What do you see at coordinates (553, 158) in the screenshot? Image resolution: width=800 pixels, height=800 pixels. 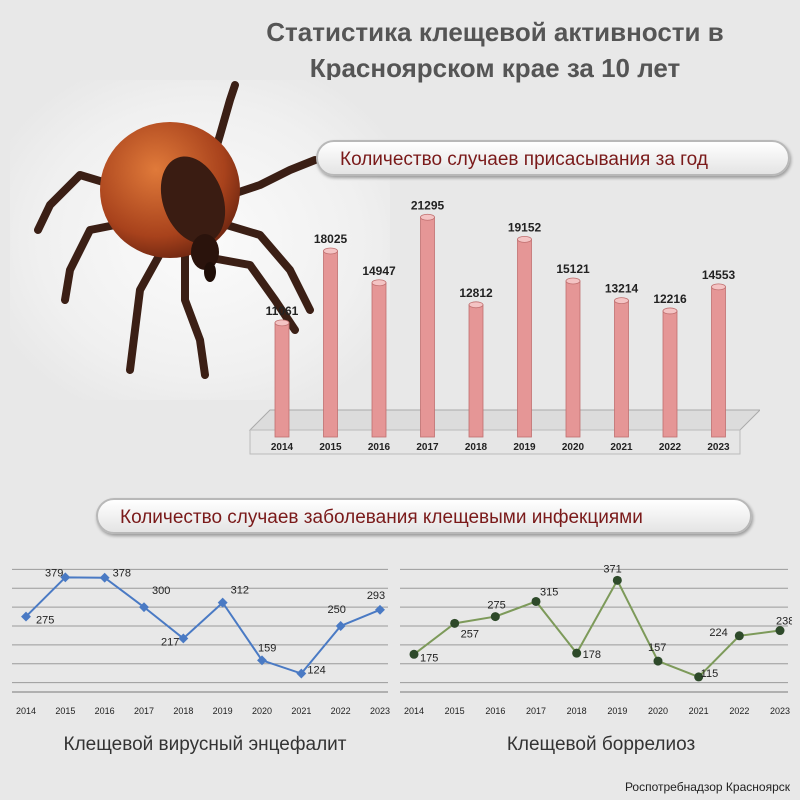 I see `bites-chart-title: Количество случаев присасывания за год` at bounding box center [553, 158].